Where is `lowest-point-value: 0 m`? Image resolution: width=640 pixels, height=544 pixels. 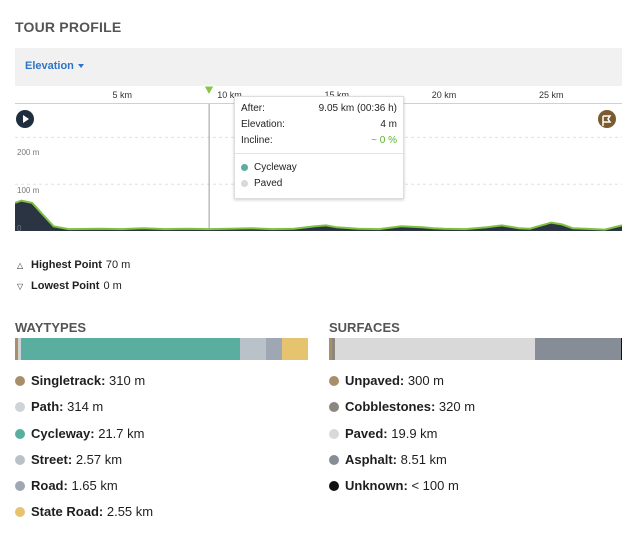 lowest-point-value: 0 m is located at coordinates (112, 286).